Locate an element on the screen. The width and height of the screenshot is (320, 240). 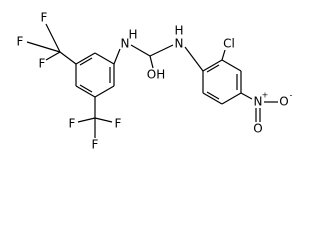
charge-label: + is located at coordinates (265, 95).